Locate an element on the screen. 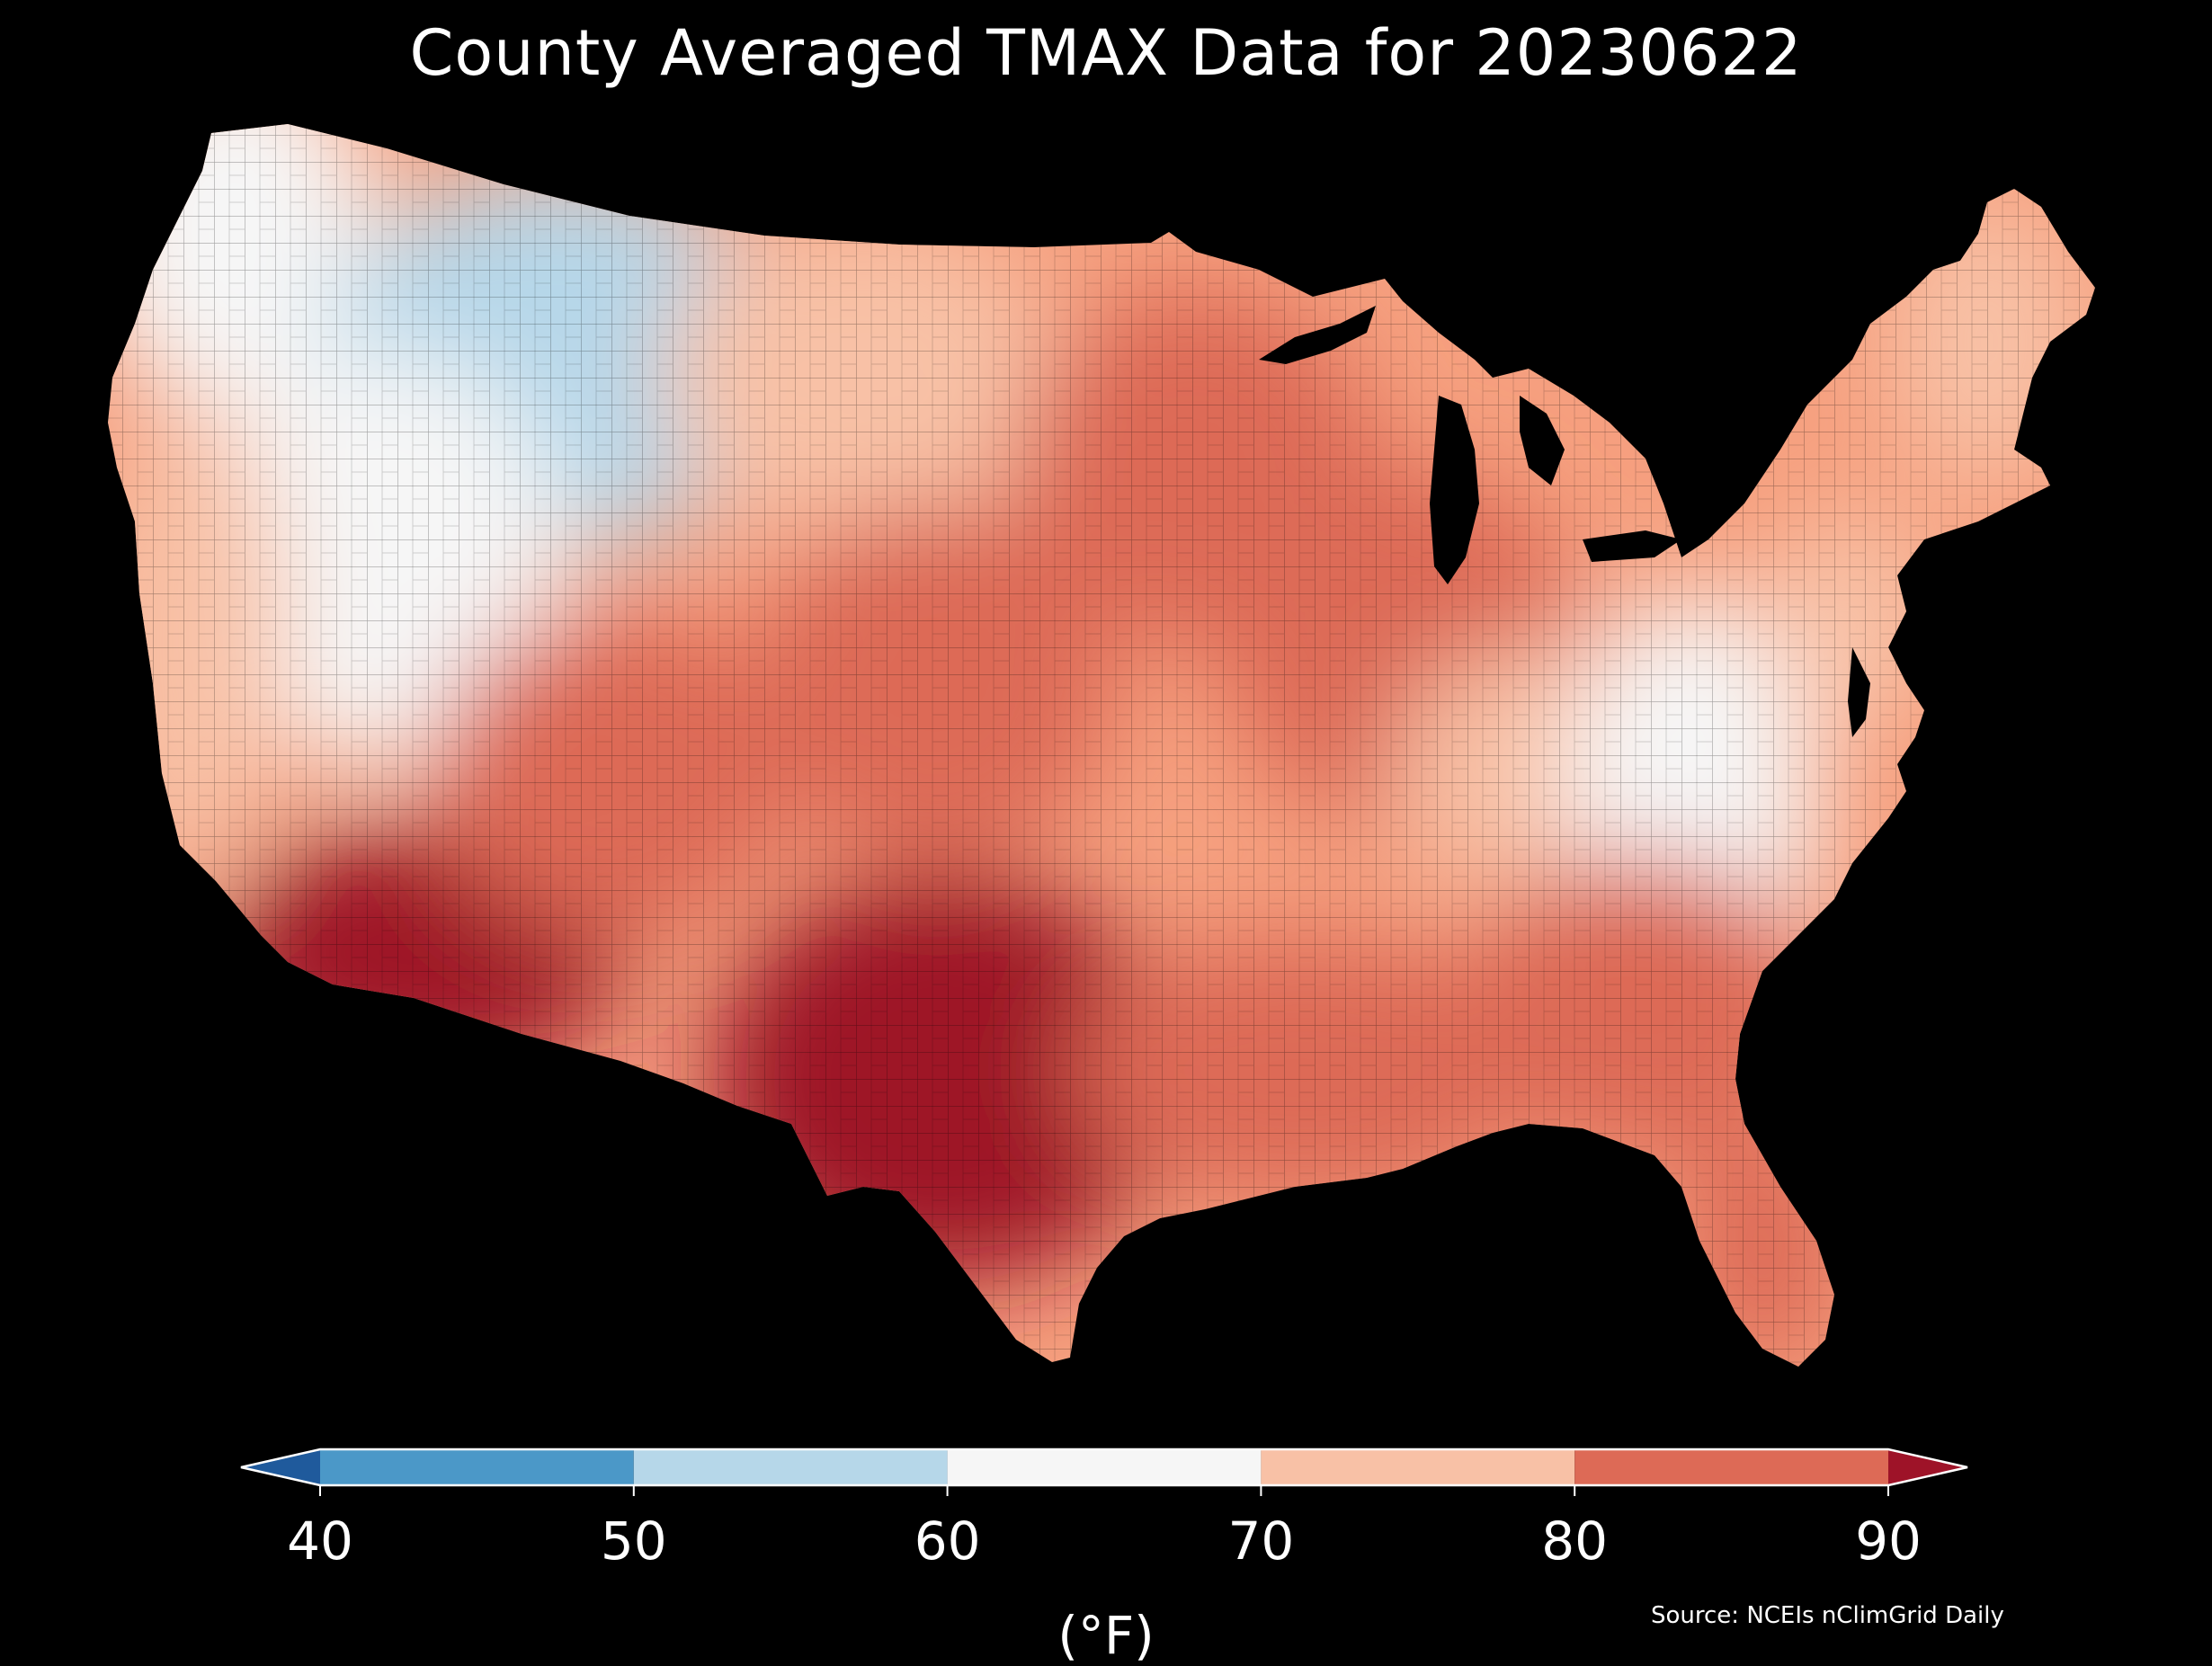 This screenshot has height=1666, width=2212. colorbar-unit-label: (°F) is located at coordinates (1106, 1635).